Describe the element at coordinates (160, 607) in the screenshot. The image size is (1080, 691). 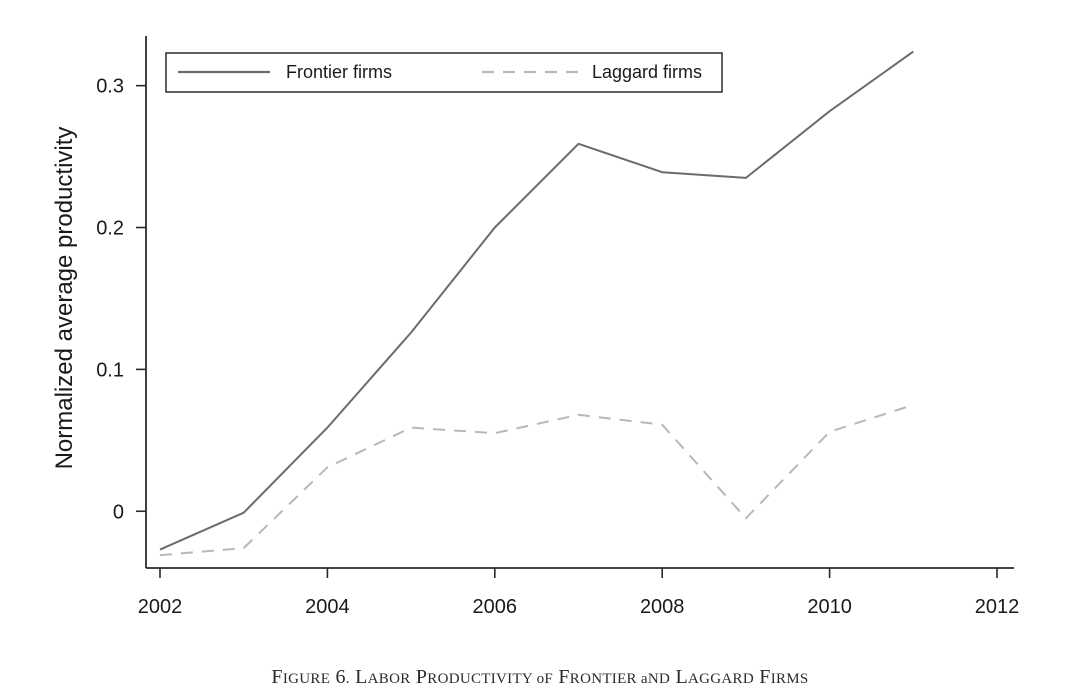
I see `x-tick-label: 2002` at that location.